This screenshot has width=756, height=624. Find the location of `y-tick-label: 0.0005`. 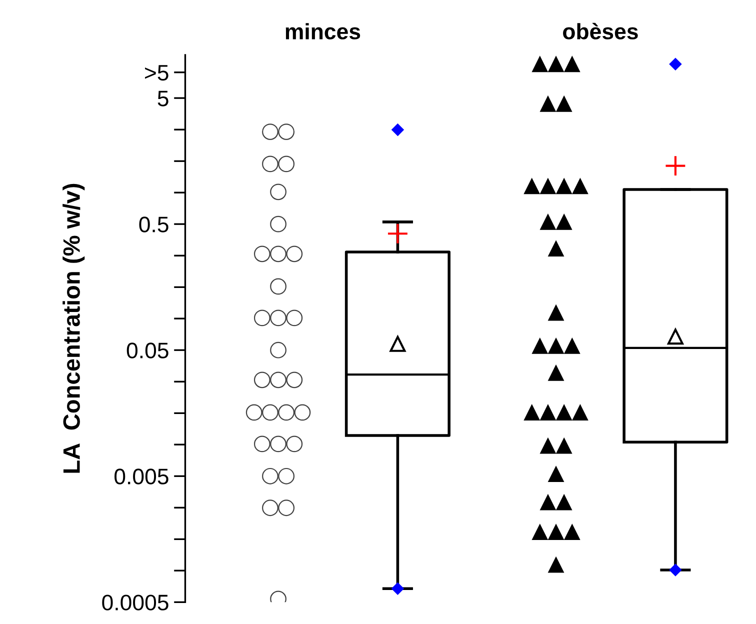

y-tick-label: 0.0005 is located at coordinates (135, 602).